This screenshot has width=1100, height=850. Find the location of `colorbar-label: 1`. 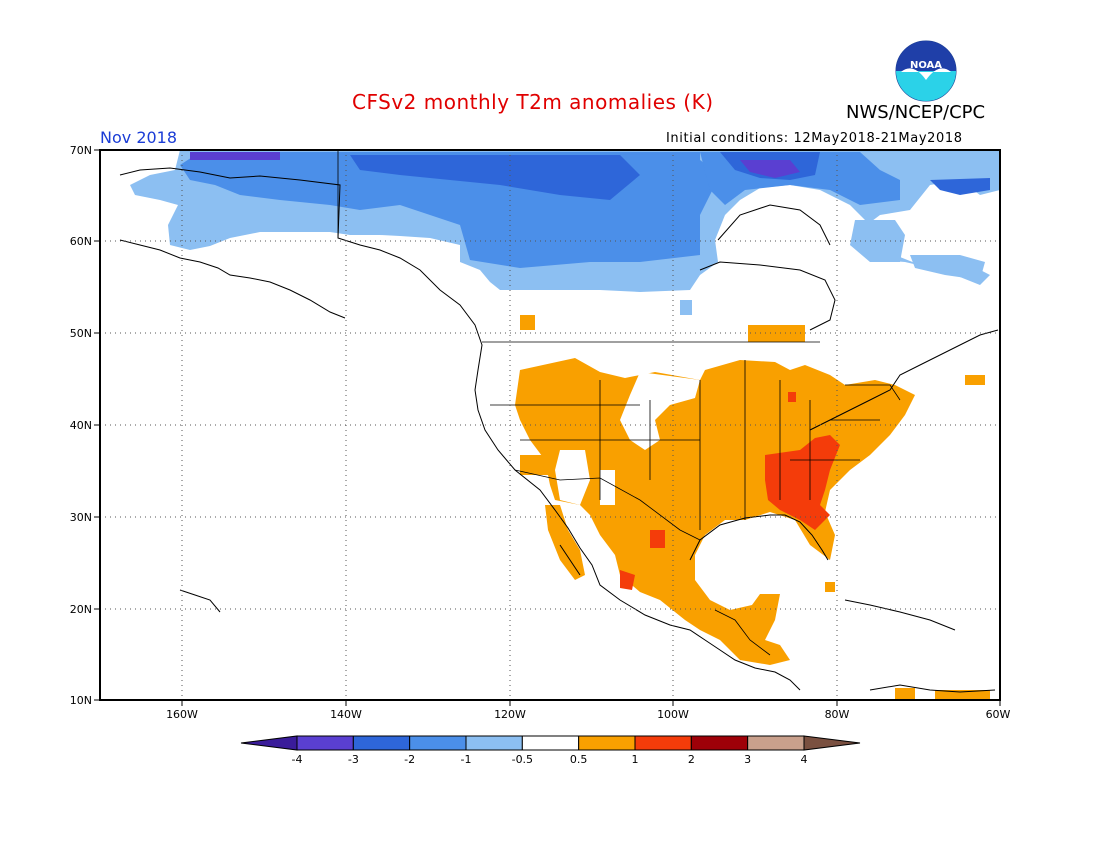

colorbar-label: 1 is located at coordinates (635, 759).